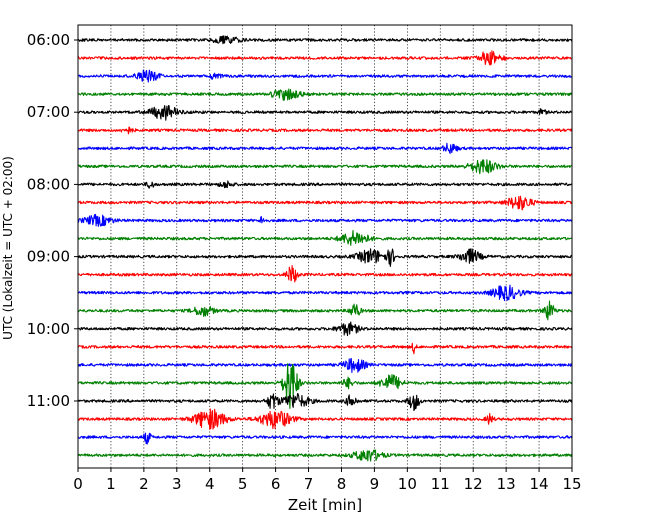 The image size is (650, 520). What do you see at coordinates (210, 484) in the screenshot?
I see `x-tick-label: 4` at bounding box center [210, 484].